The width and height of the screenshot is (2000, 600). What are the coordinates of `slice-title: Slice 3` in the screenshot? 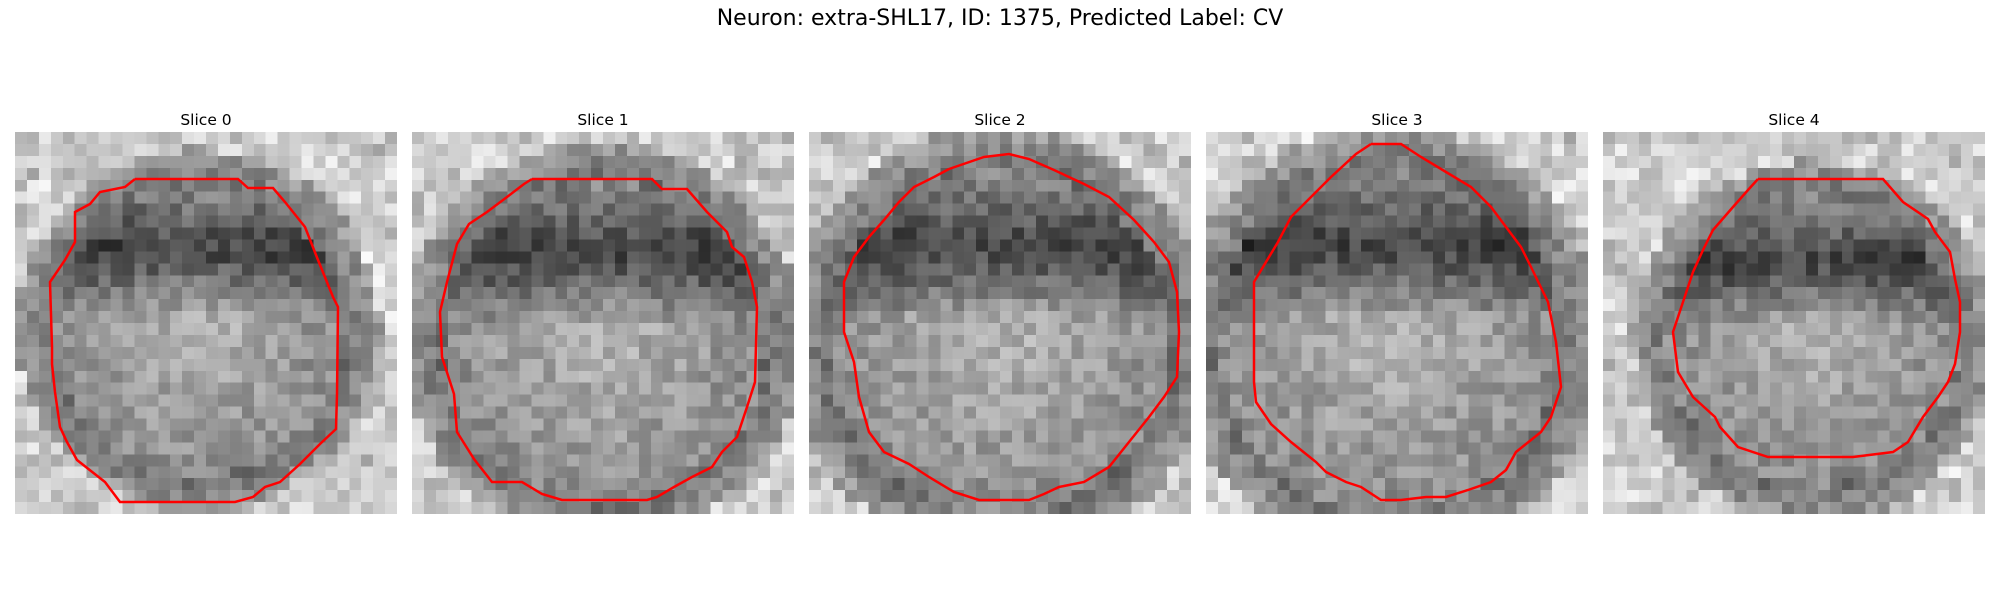 It's located at (1397, 120).